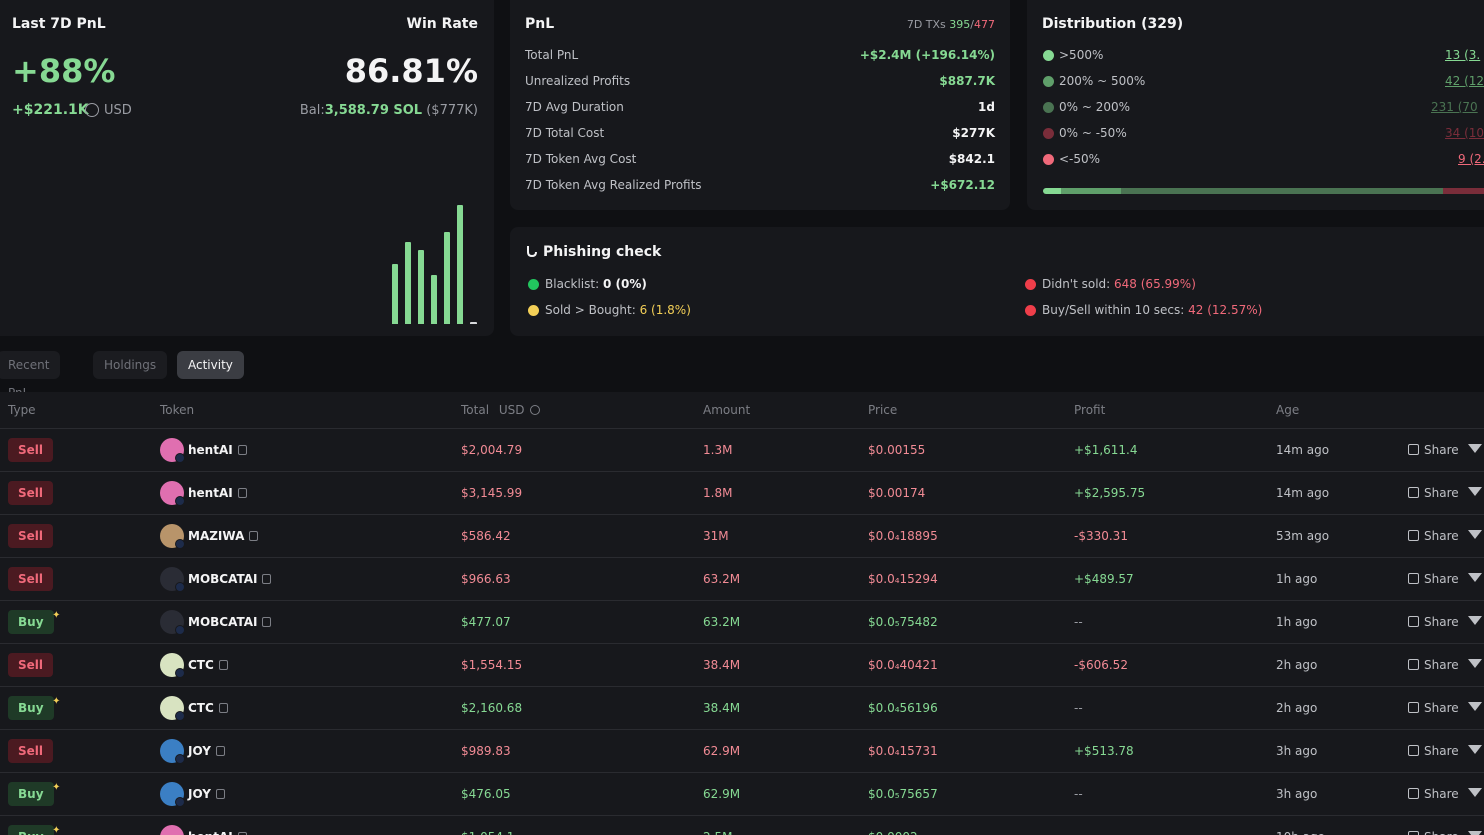  I want to click on type-label: Sell, so click(31, 751).